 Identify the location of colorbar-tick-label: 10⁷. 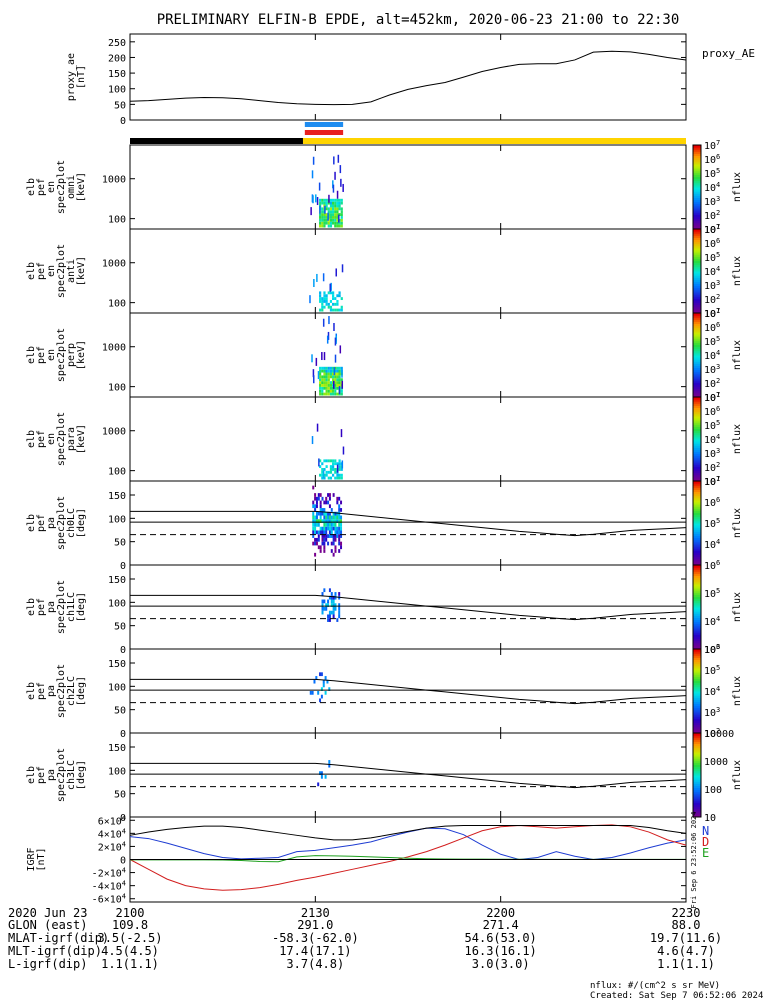
(712, 397).